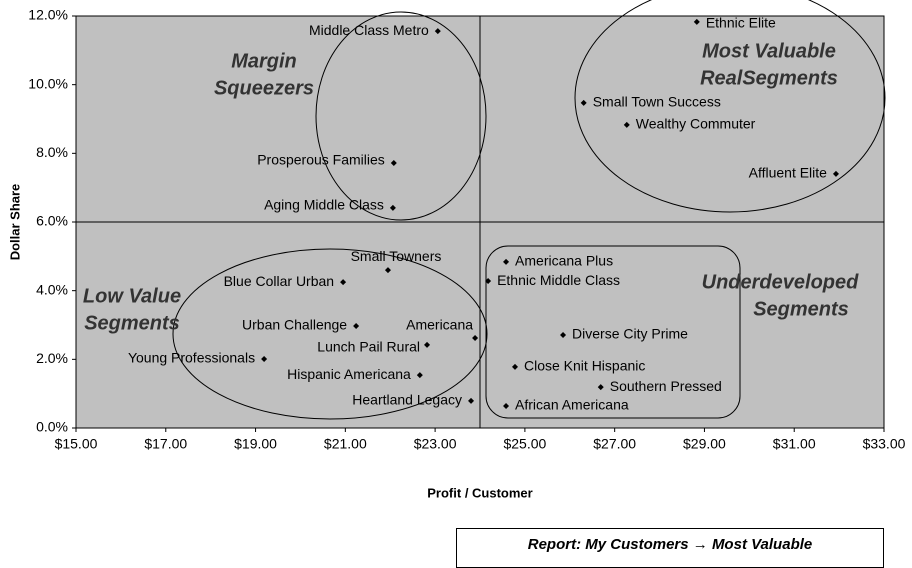 The width and height of the screenshot is (912, 568). What do you see at coordinates (349, 374) in the screenshot?
I see `point-label: Hispanic Americana` at bounding box center [349, 374].